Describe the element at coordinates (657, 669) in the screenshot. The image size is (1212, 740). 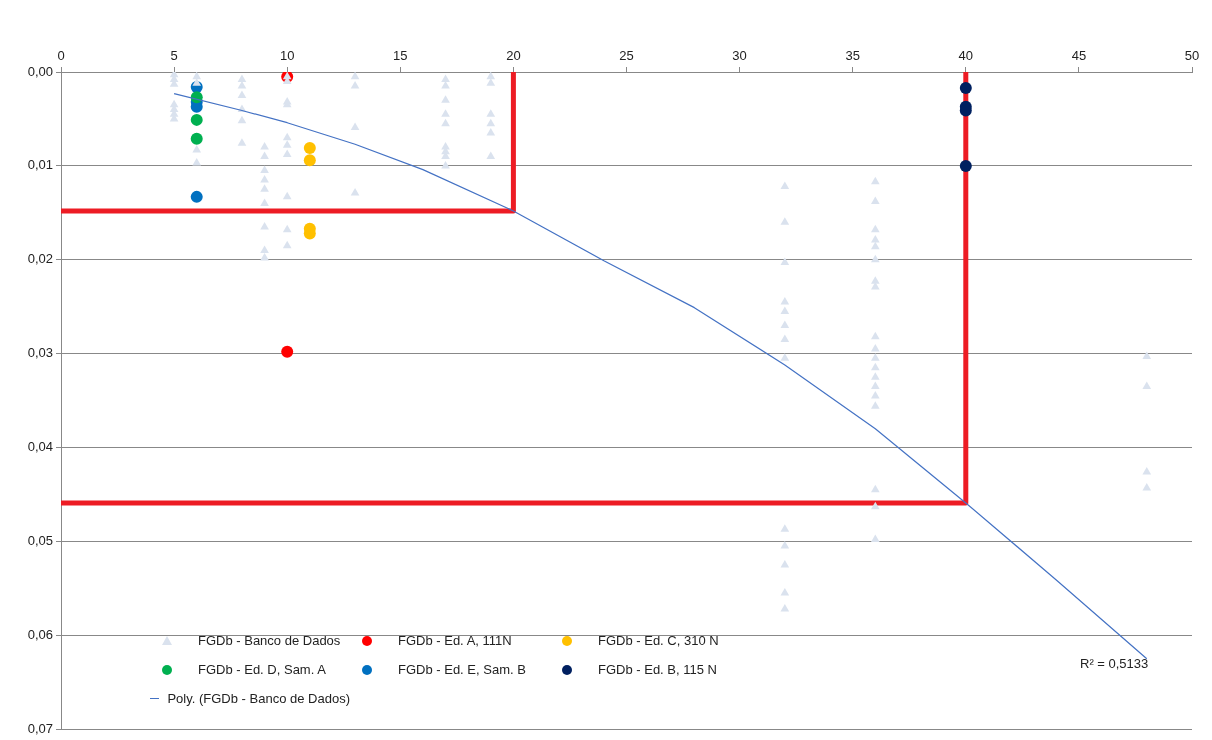
I see `legend-label: FGDb - Ed. B, 115 N` at that location.